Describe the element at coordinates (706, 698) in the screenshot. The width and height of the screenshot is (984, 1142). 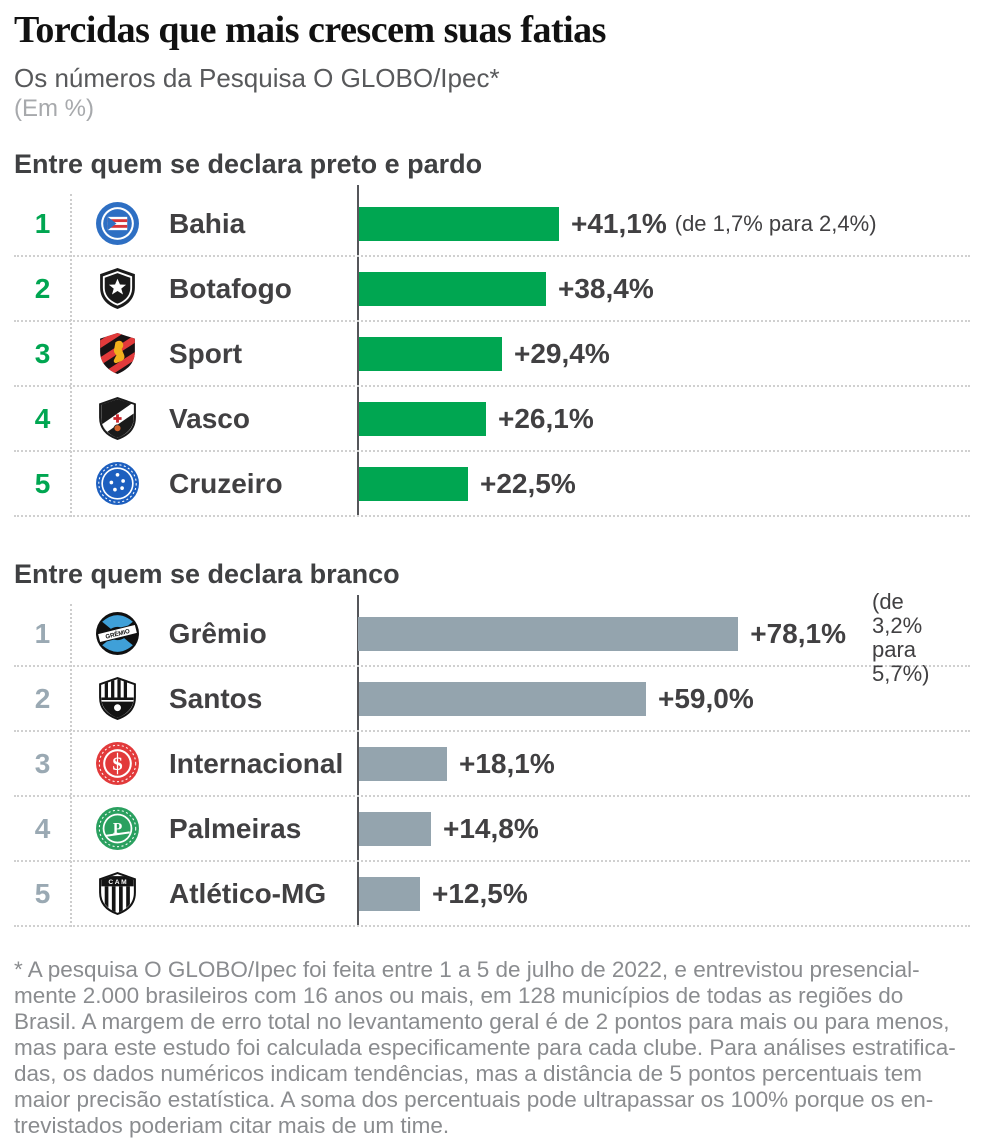
I see `bar-value-label: +59,0%` at that location.